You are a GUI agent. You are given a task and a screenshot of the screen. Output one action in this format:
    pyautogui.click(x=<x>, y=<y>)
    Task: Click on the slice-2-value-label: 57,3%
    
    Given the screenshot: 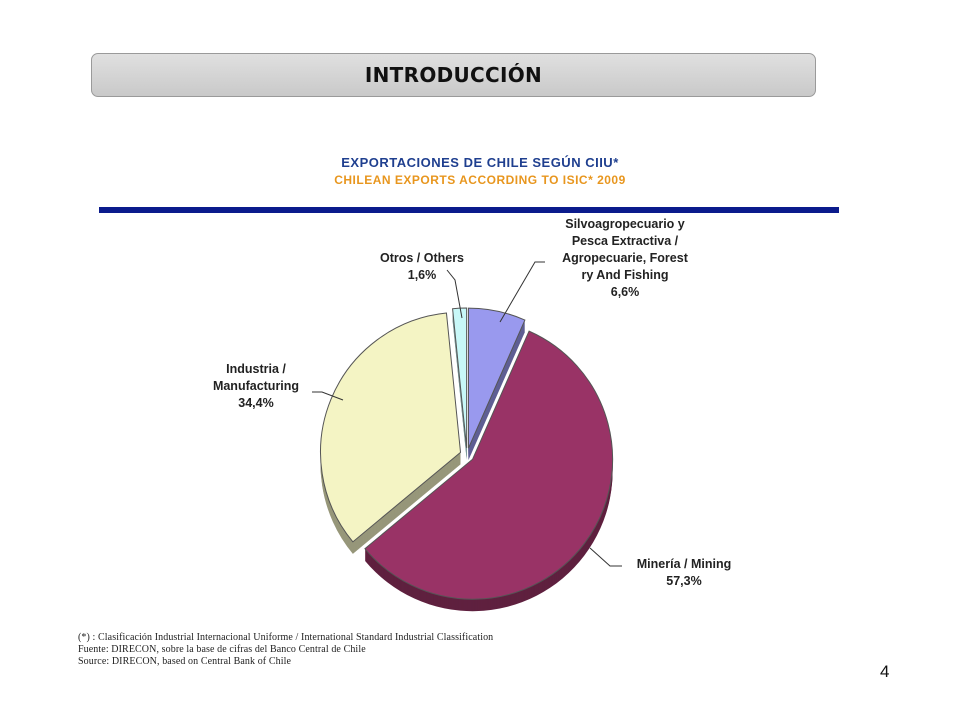 What is the action you would take?
    pyautogui.click(x=683, y=581)
    